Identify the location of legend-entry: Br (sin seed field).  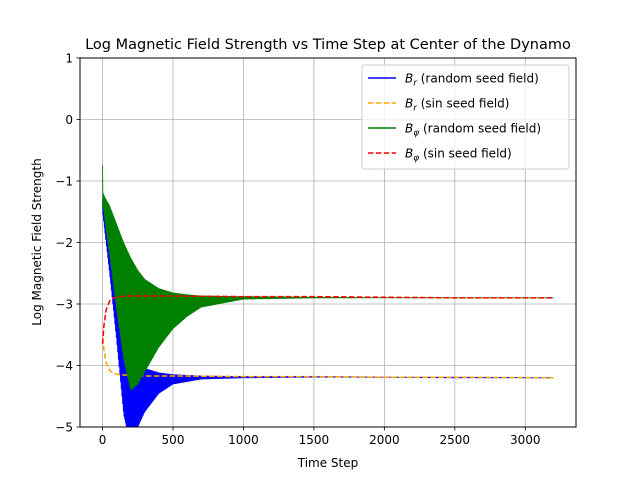
(457, 105).